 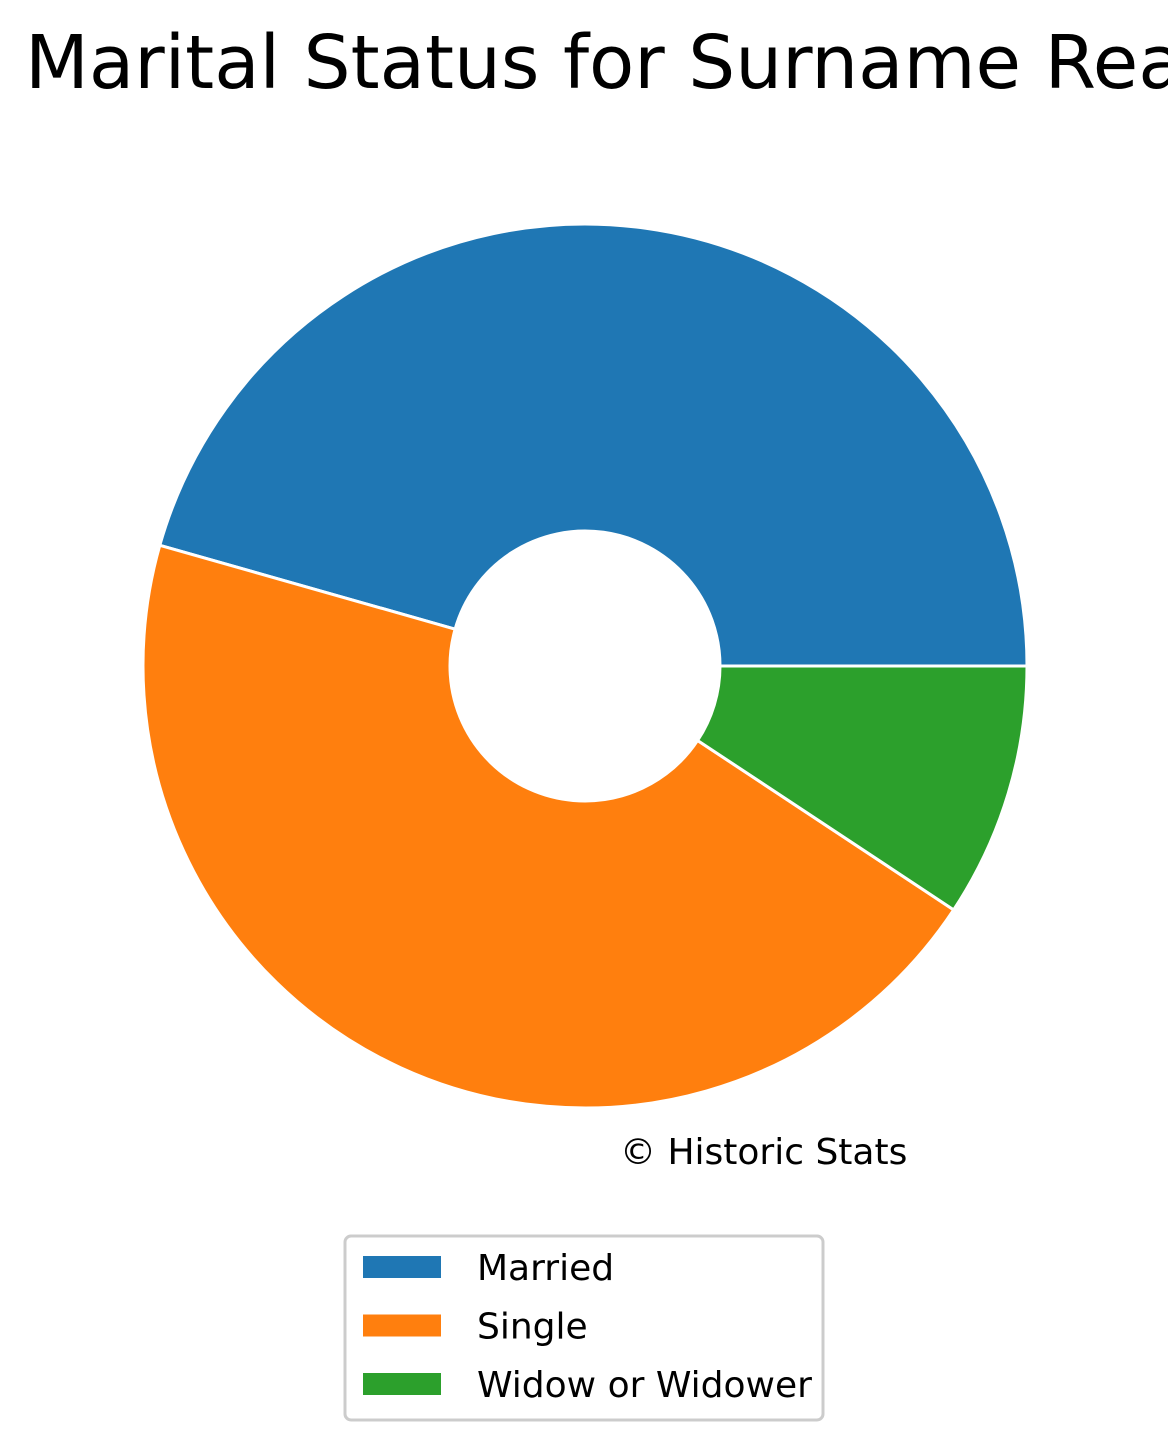 What do you see at coordinates (862, 788) in the screenshot?
I see `slice` at bounding box center [862, 788].